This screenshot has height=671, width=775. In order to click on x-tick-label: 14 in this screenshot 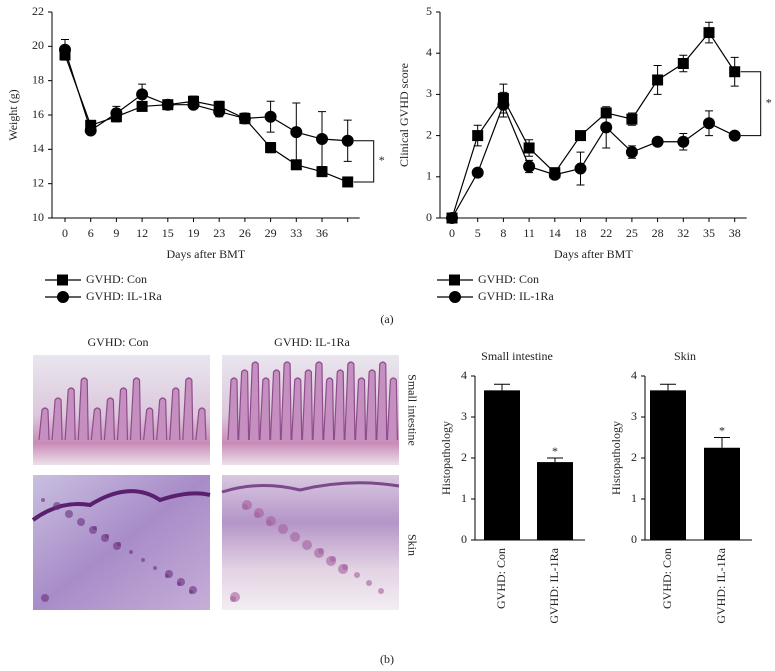, I will do `click(555, 233)`.